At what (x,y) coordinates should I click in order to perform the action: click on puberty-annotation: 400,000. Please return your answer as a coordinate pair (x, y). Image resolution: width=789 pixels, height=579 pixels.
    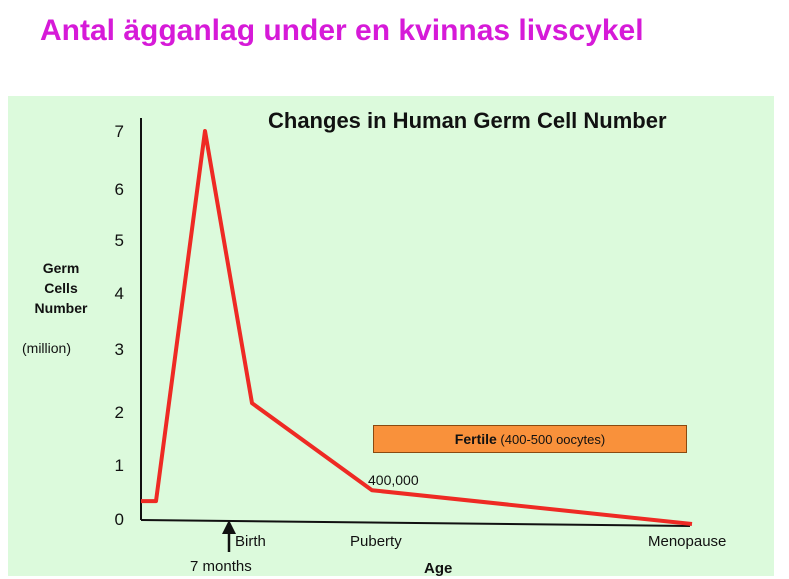
    Looking at the image, I should click on (393, 480).